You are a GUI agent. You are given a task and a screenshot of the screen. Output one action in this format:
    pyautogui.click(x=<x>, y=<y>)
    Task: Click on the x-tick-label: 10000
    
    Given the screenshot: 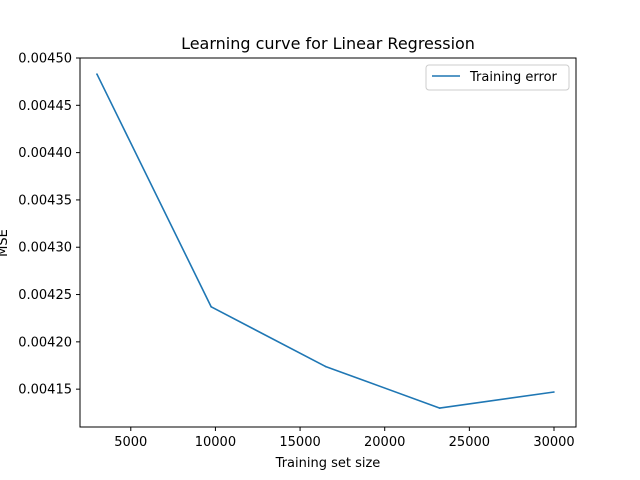 What is the action you would take?
    pyautogui.click(x=215, y=442)
    